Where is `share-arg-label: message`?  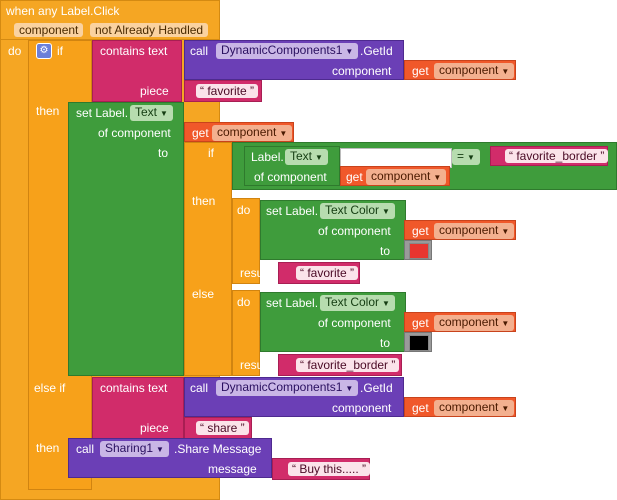
share-arg-label: message is located at coordinates (232, 469).